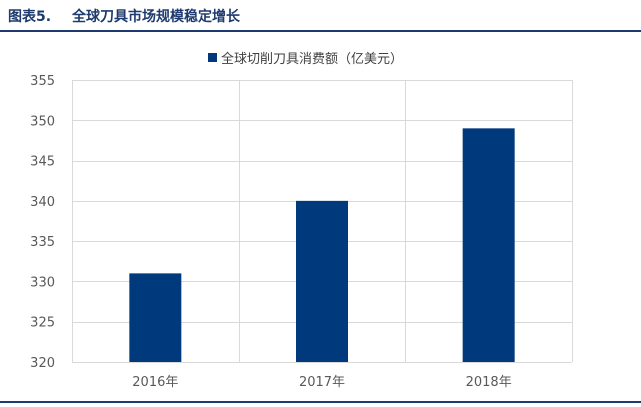  I want to click on figure-caption: 全球刀具市场规模稳定增长, so click(156, 17).